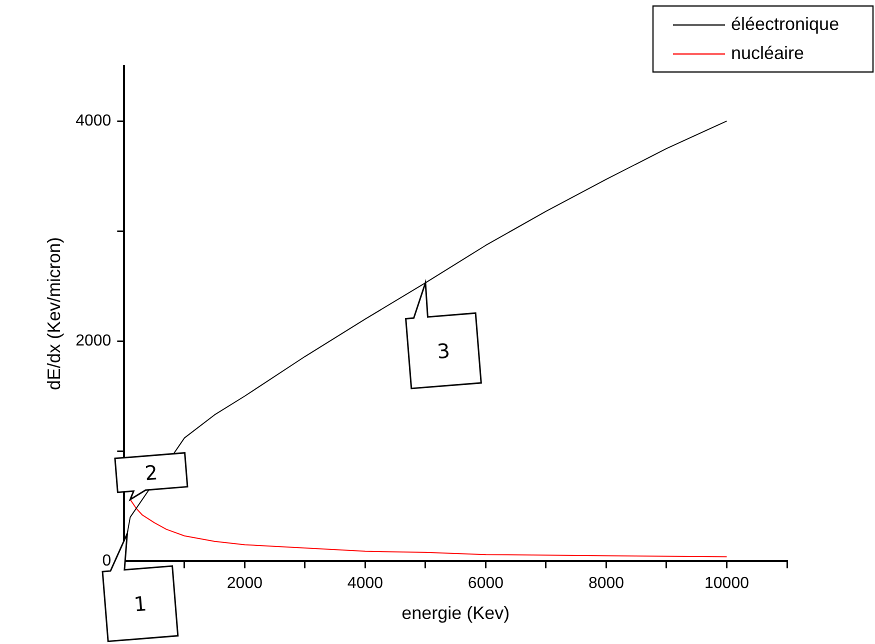 This screenshot has width=875, height=644. Describe the element at coordinates (151, 473) in the screenshot. I see `annotation: 2` at that location.